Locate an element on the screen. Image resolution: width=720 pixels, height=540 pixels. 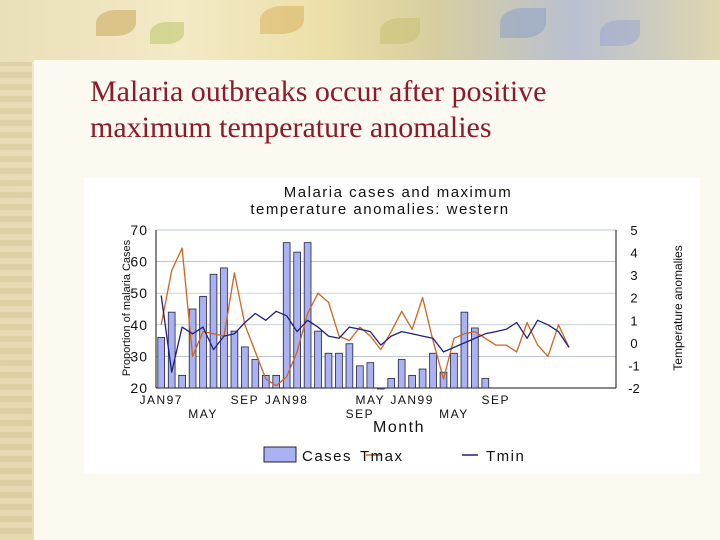
y-tick-right-label: -1 is located at coordinates (634, 365).